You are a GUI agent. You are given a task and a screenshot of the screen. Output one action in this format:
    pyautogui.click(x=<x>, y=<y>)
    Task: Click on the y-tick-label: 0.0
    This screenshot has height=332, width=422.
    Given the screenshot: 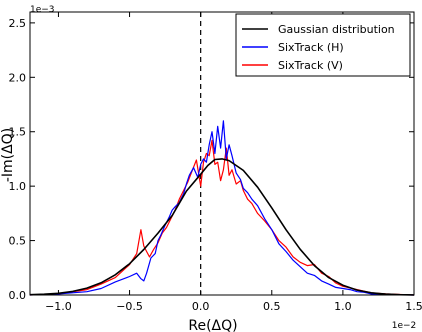 What is the action you would take?
    pyautogui.click(x=18, y=295)
    